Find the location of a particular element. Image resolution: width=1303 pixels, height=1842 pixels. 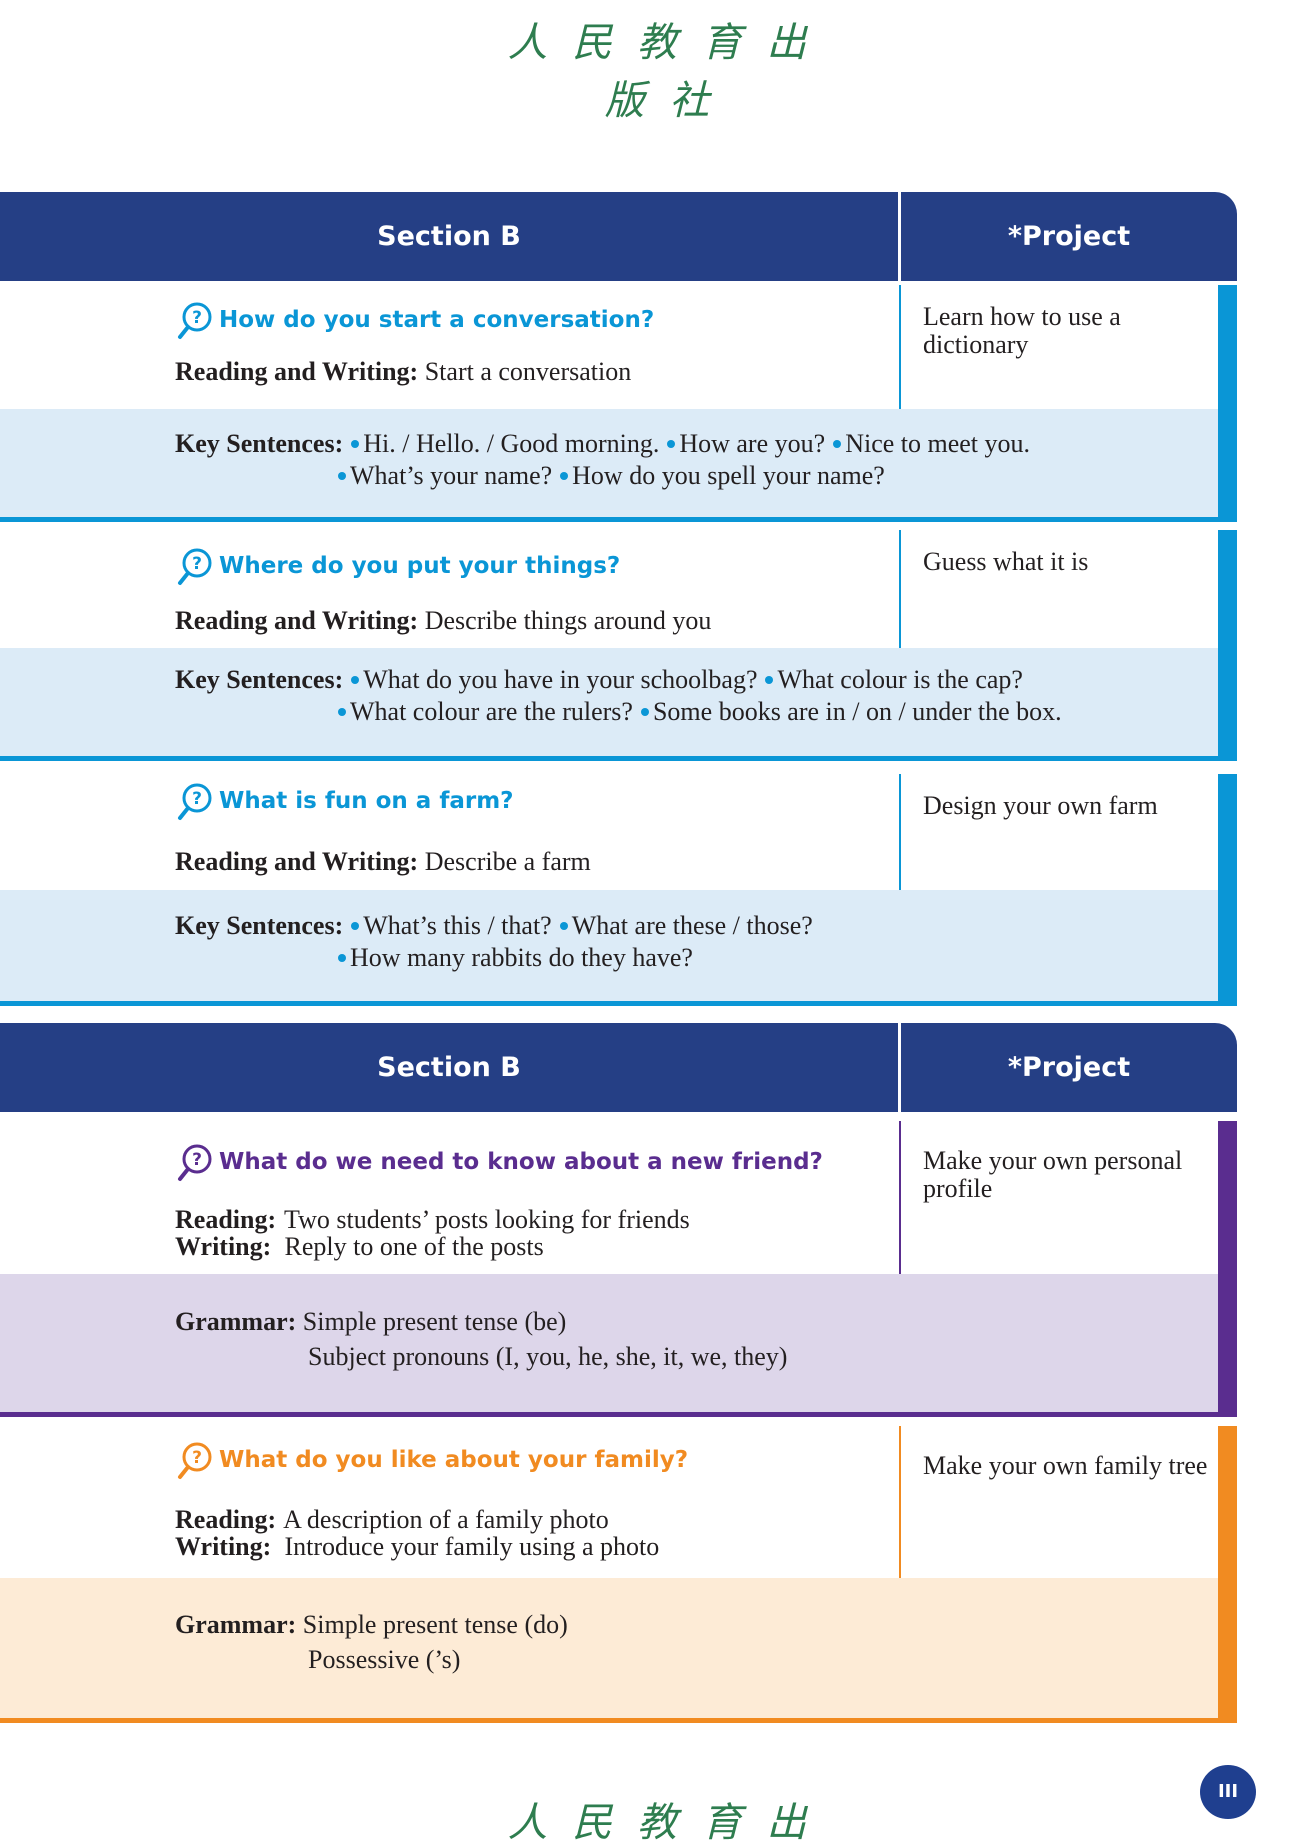

grammar-line: Grammar: Simple present tense (be) is located at coordinates (371, 1321).